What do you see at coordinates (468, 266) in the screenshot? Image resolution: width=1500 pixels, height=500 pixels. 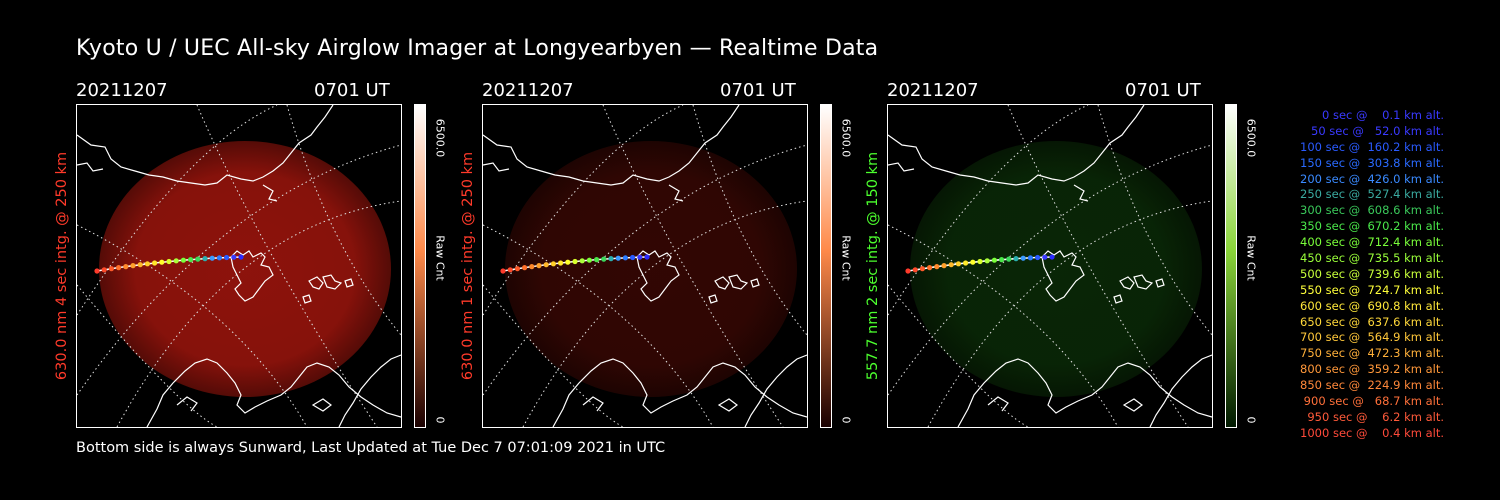 I see `panel-wavelength-label: 630.0 nm 1 sec intg. @ 250 km` at bounding box center [468, 266].